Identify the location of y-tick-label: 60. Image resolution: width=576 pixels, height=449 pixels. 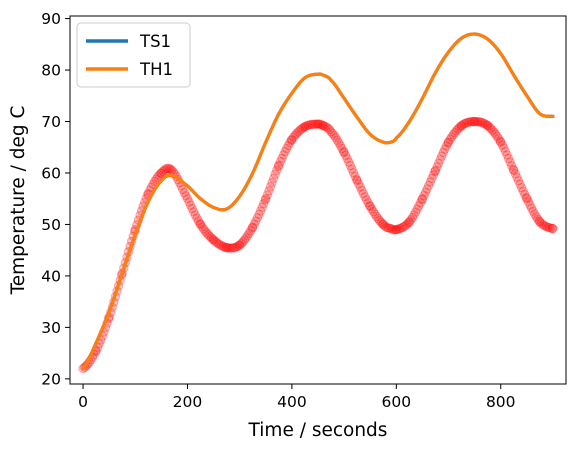
(51, 173).